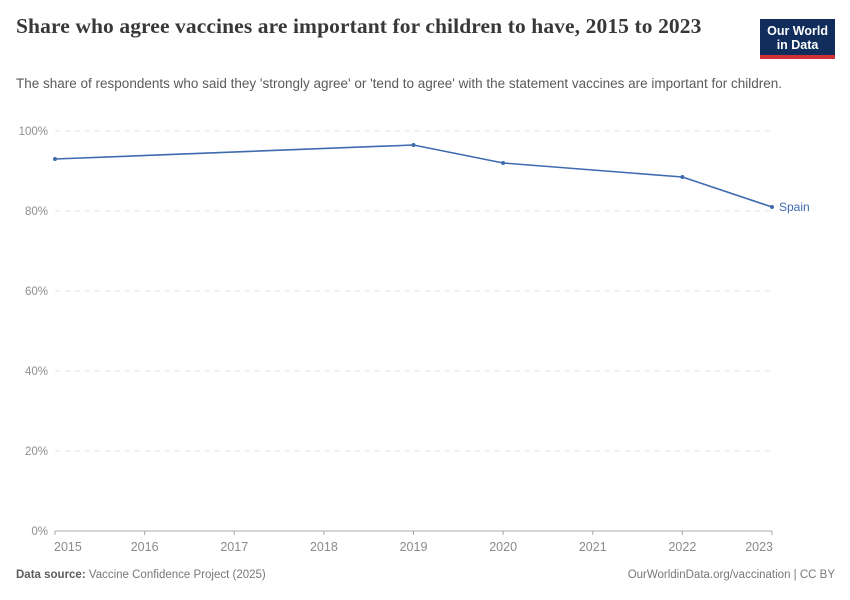 Image resolution: width=850 pixels, height=600 pixels. What do you see at coordinates (593, 547) in the screenshot?
I see `x-tick-label: 2021` at bounding box center [593, 547].